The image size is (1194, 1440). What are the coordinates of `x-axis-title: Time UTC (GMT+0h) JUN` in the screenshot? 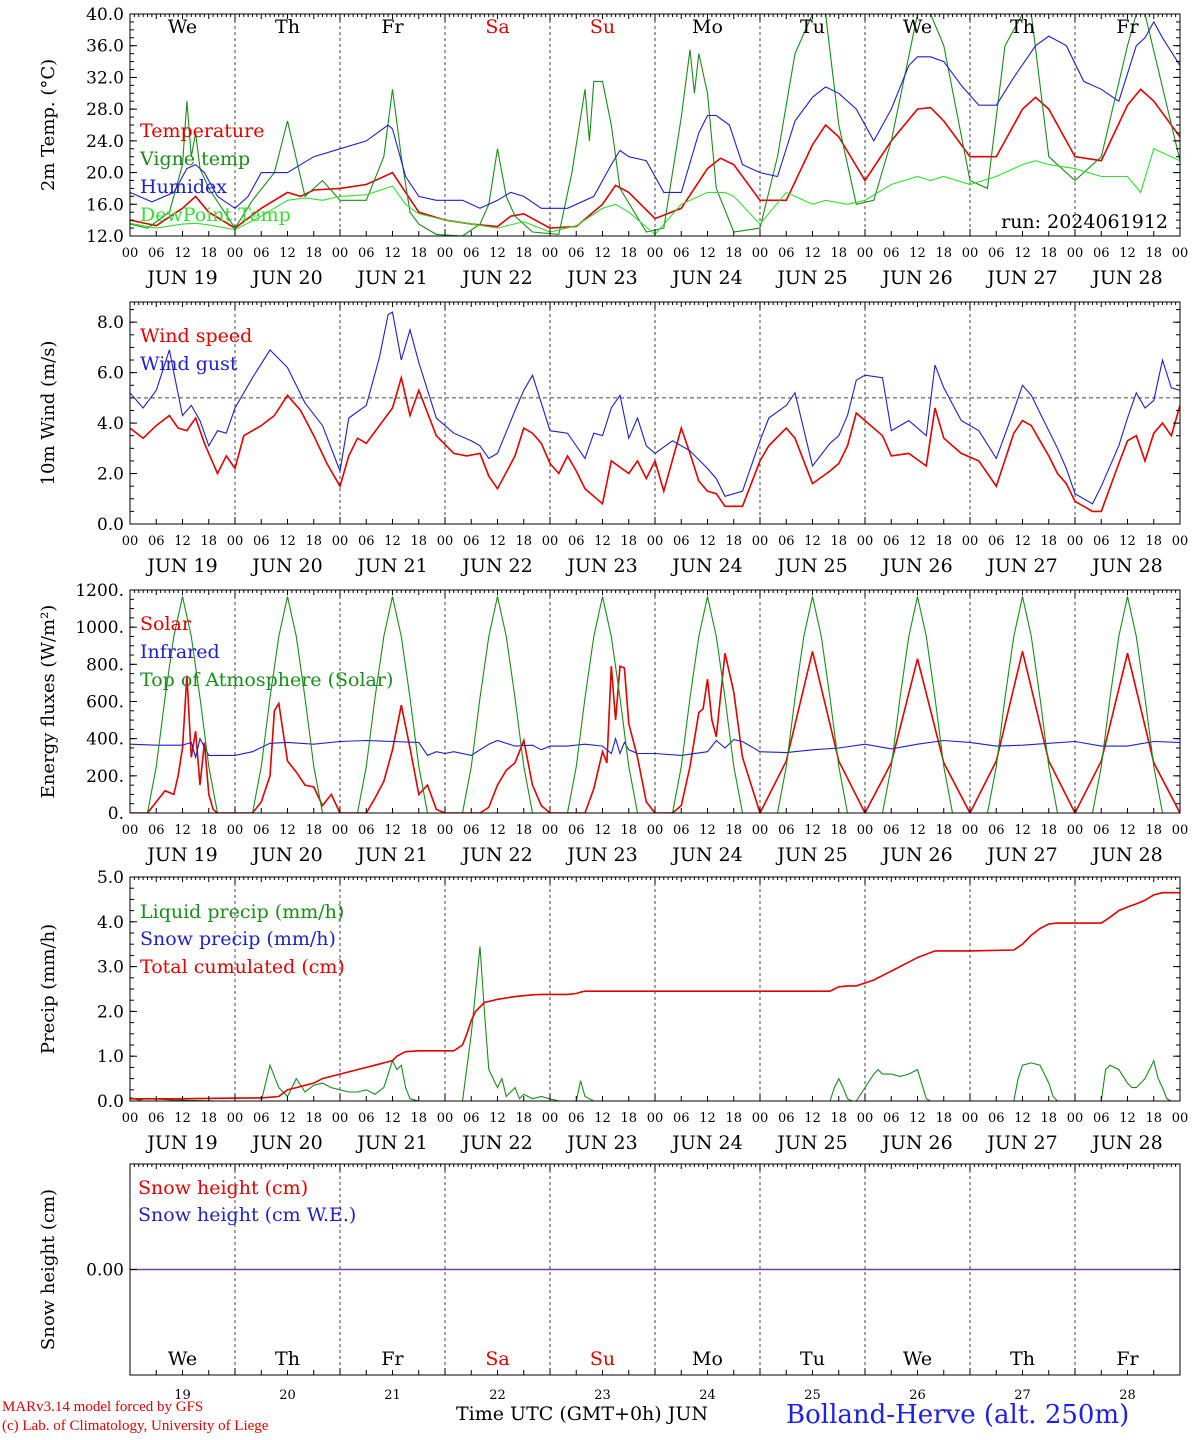 It's located at (582, 1414).